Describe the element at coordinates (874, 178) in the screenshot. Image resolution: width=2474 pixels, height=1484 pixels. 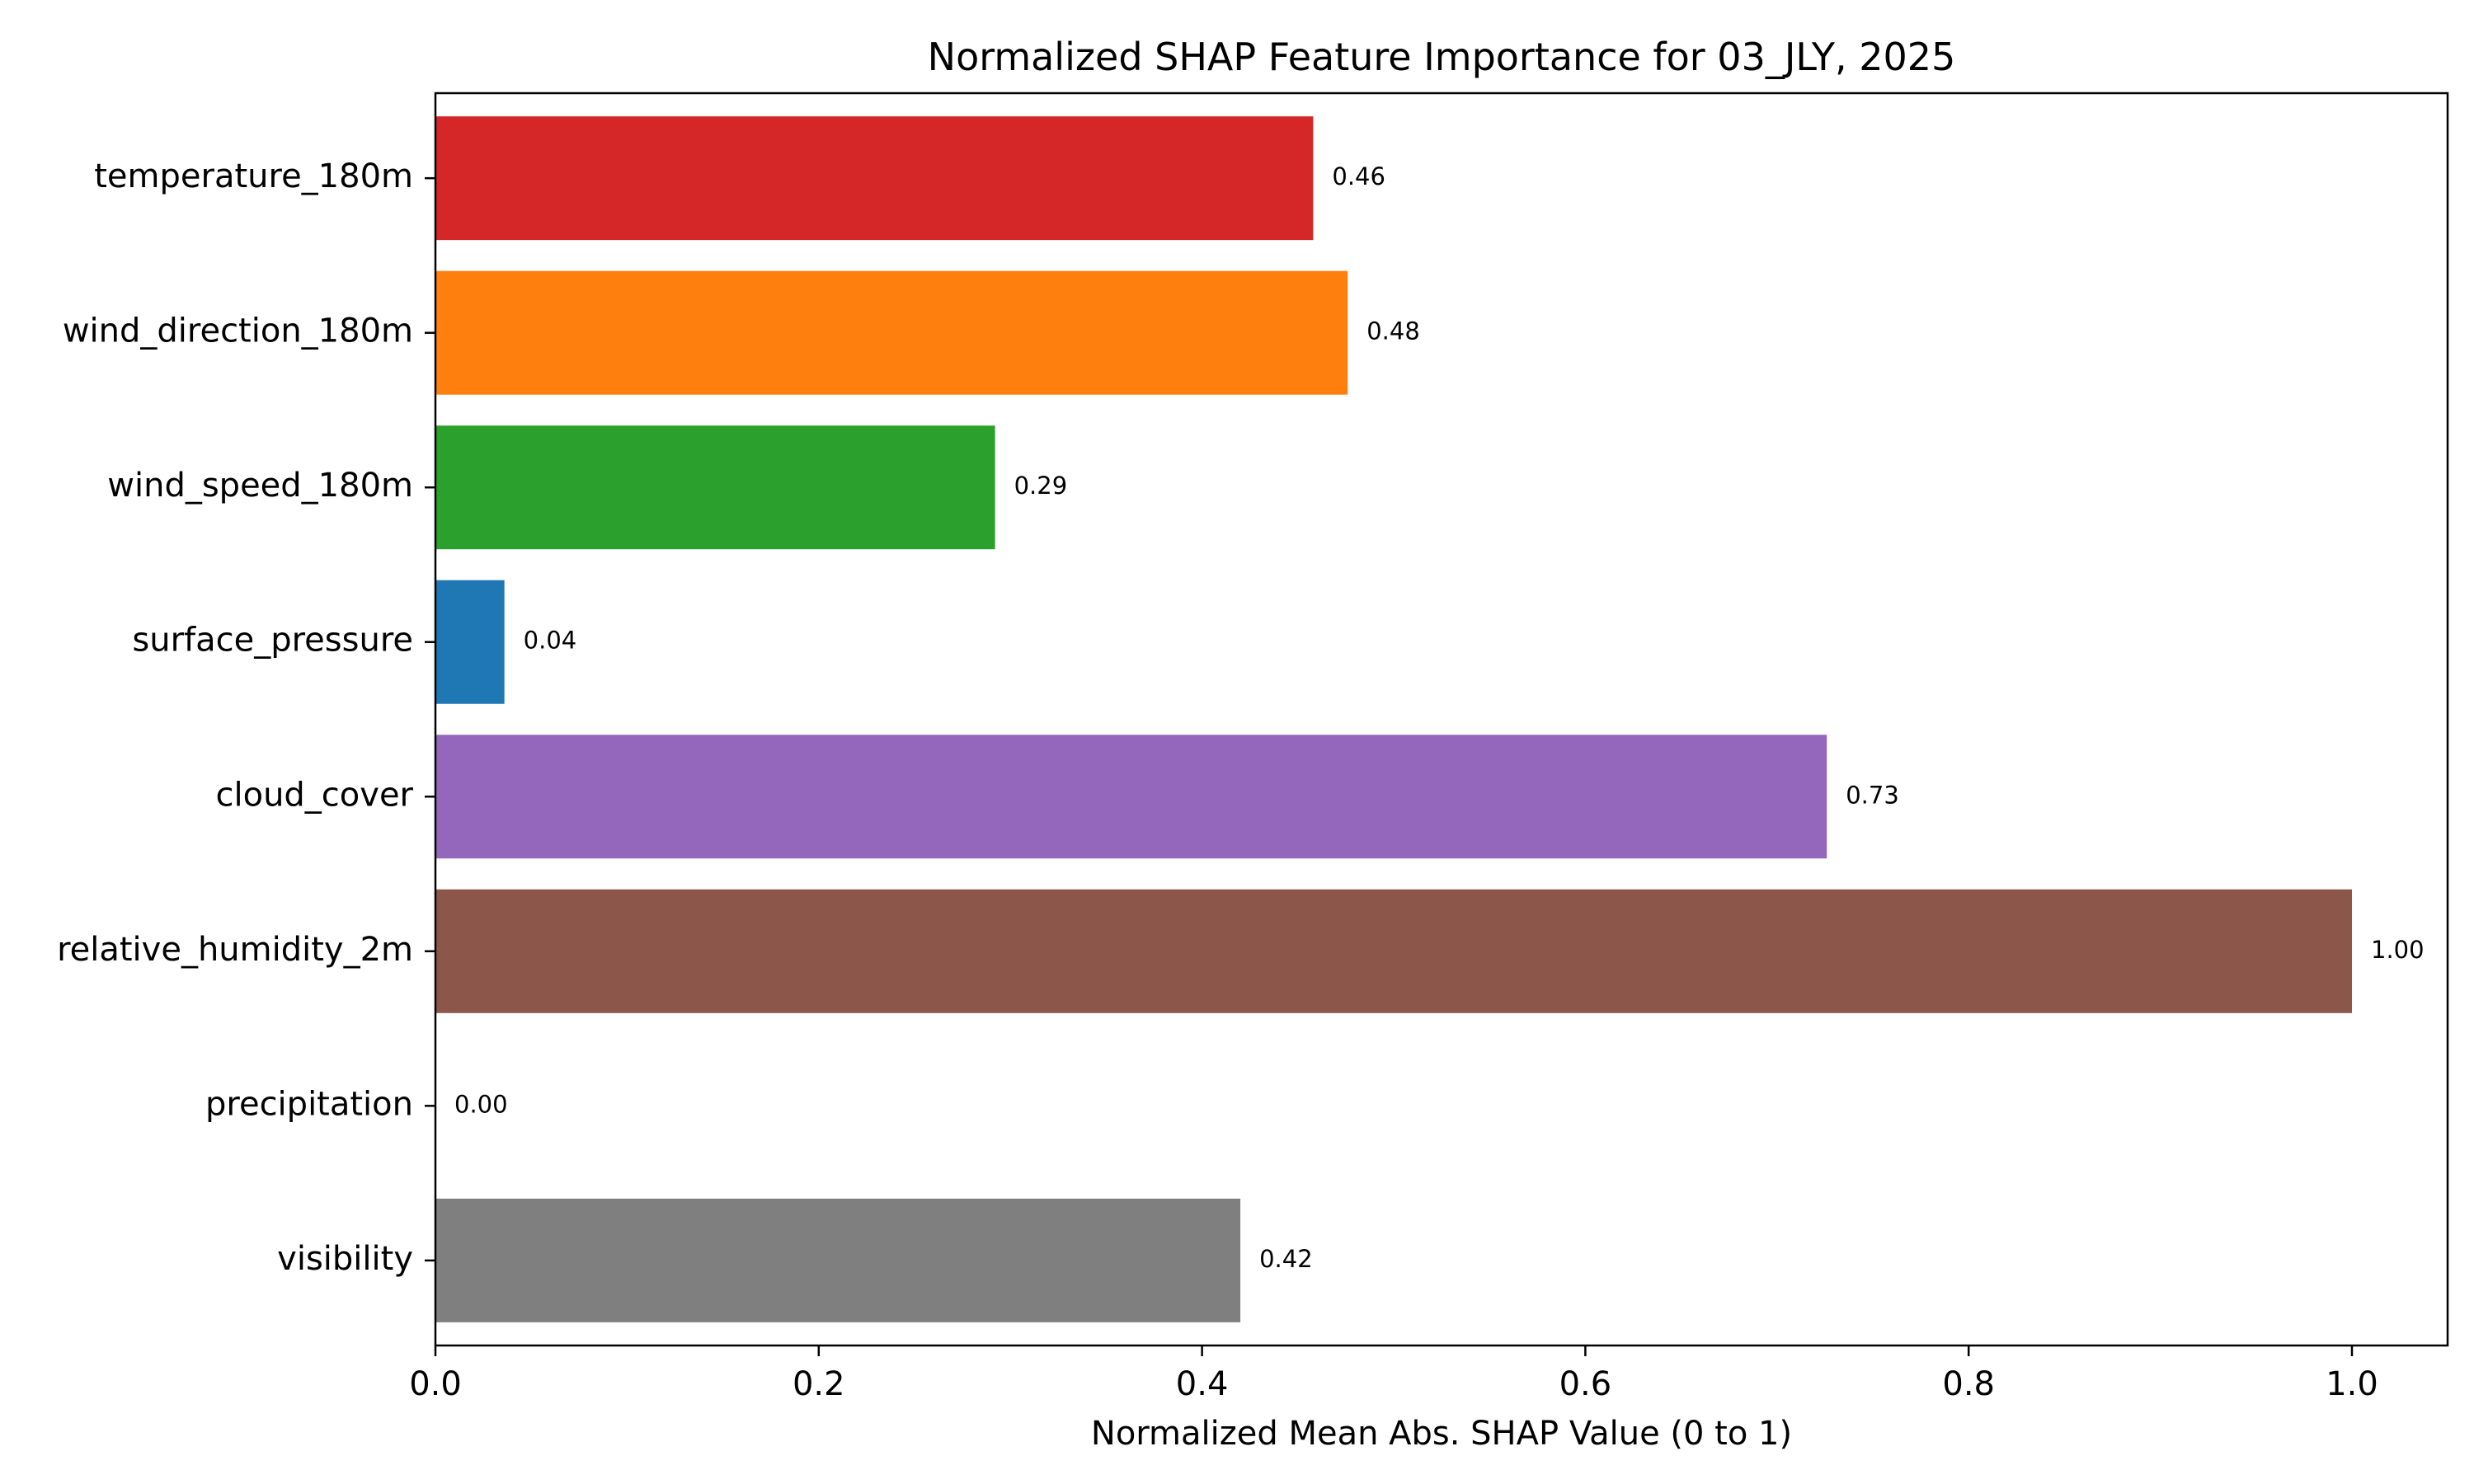
I see `bar-temperature-180m` at that location.